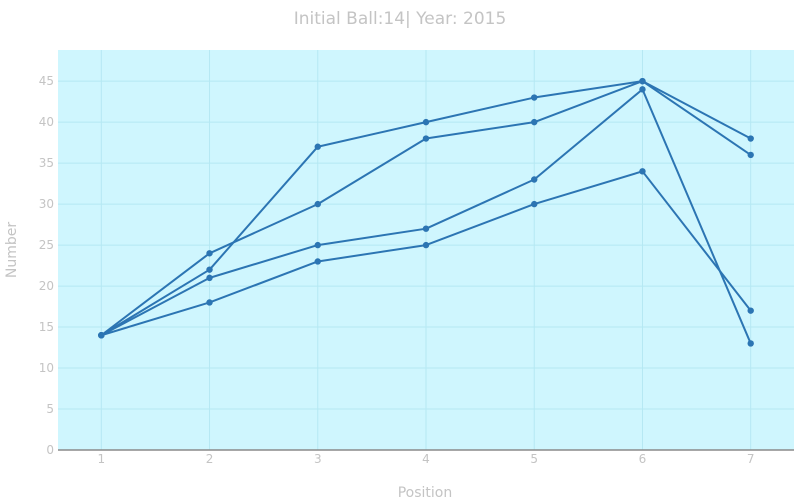 The image size is (800, 500). Describe the element at coordinates (46, 327) in the screenshot. I see `y-tick-label: 15` at that location.